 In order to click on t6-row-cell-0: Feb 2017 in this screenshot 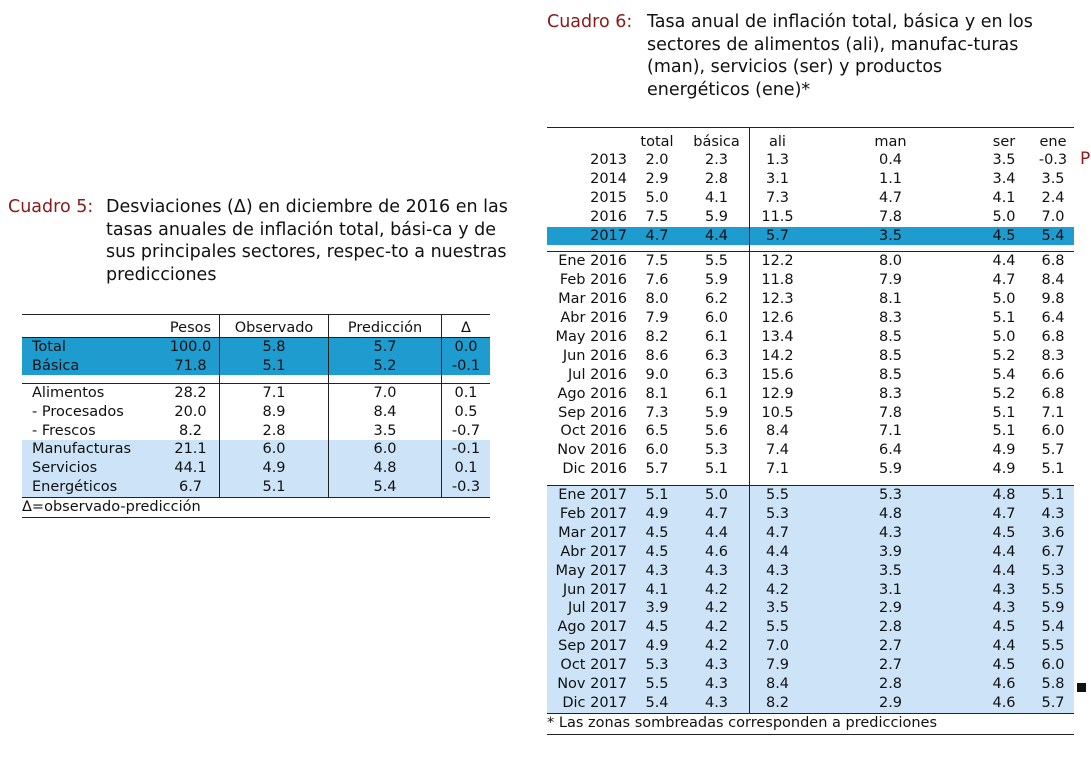, I will do `click(588, 514)`.